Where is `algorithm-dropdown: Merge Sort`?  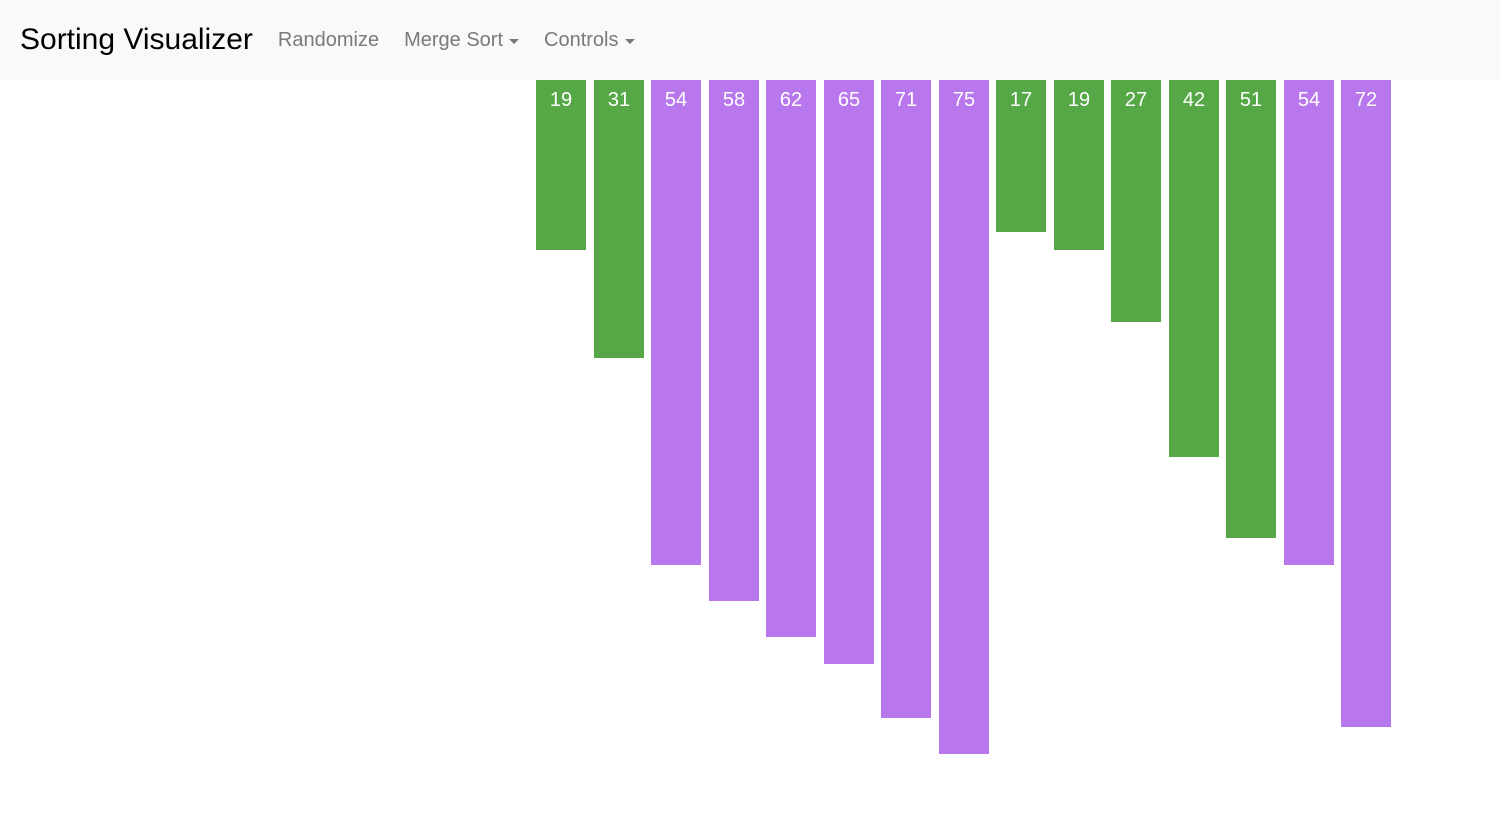
algorithm-dropdown: Merge Sort is located at coordinates (462, 40).